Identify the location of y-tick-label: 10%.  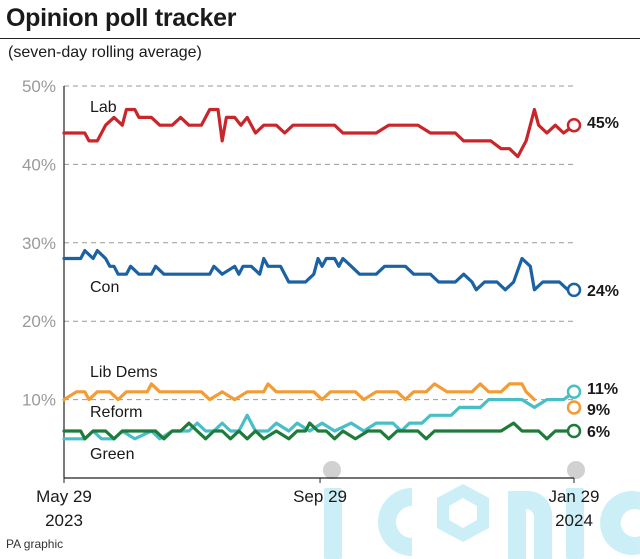
(39, 400).